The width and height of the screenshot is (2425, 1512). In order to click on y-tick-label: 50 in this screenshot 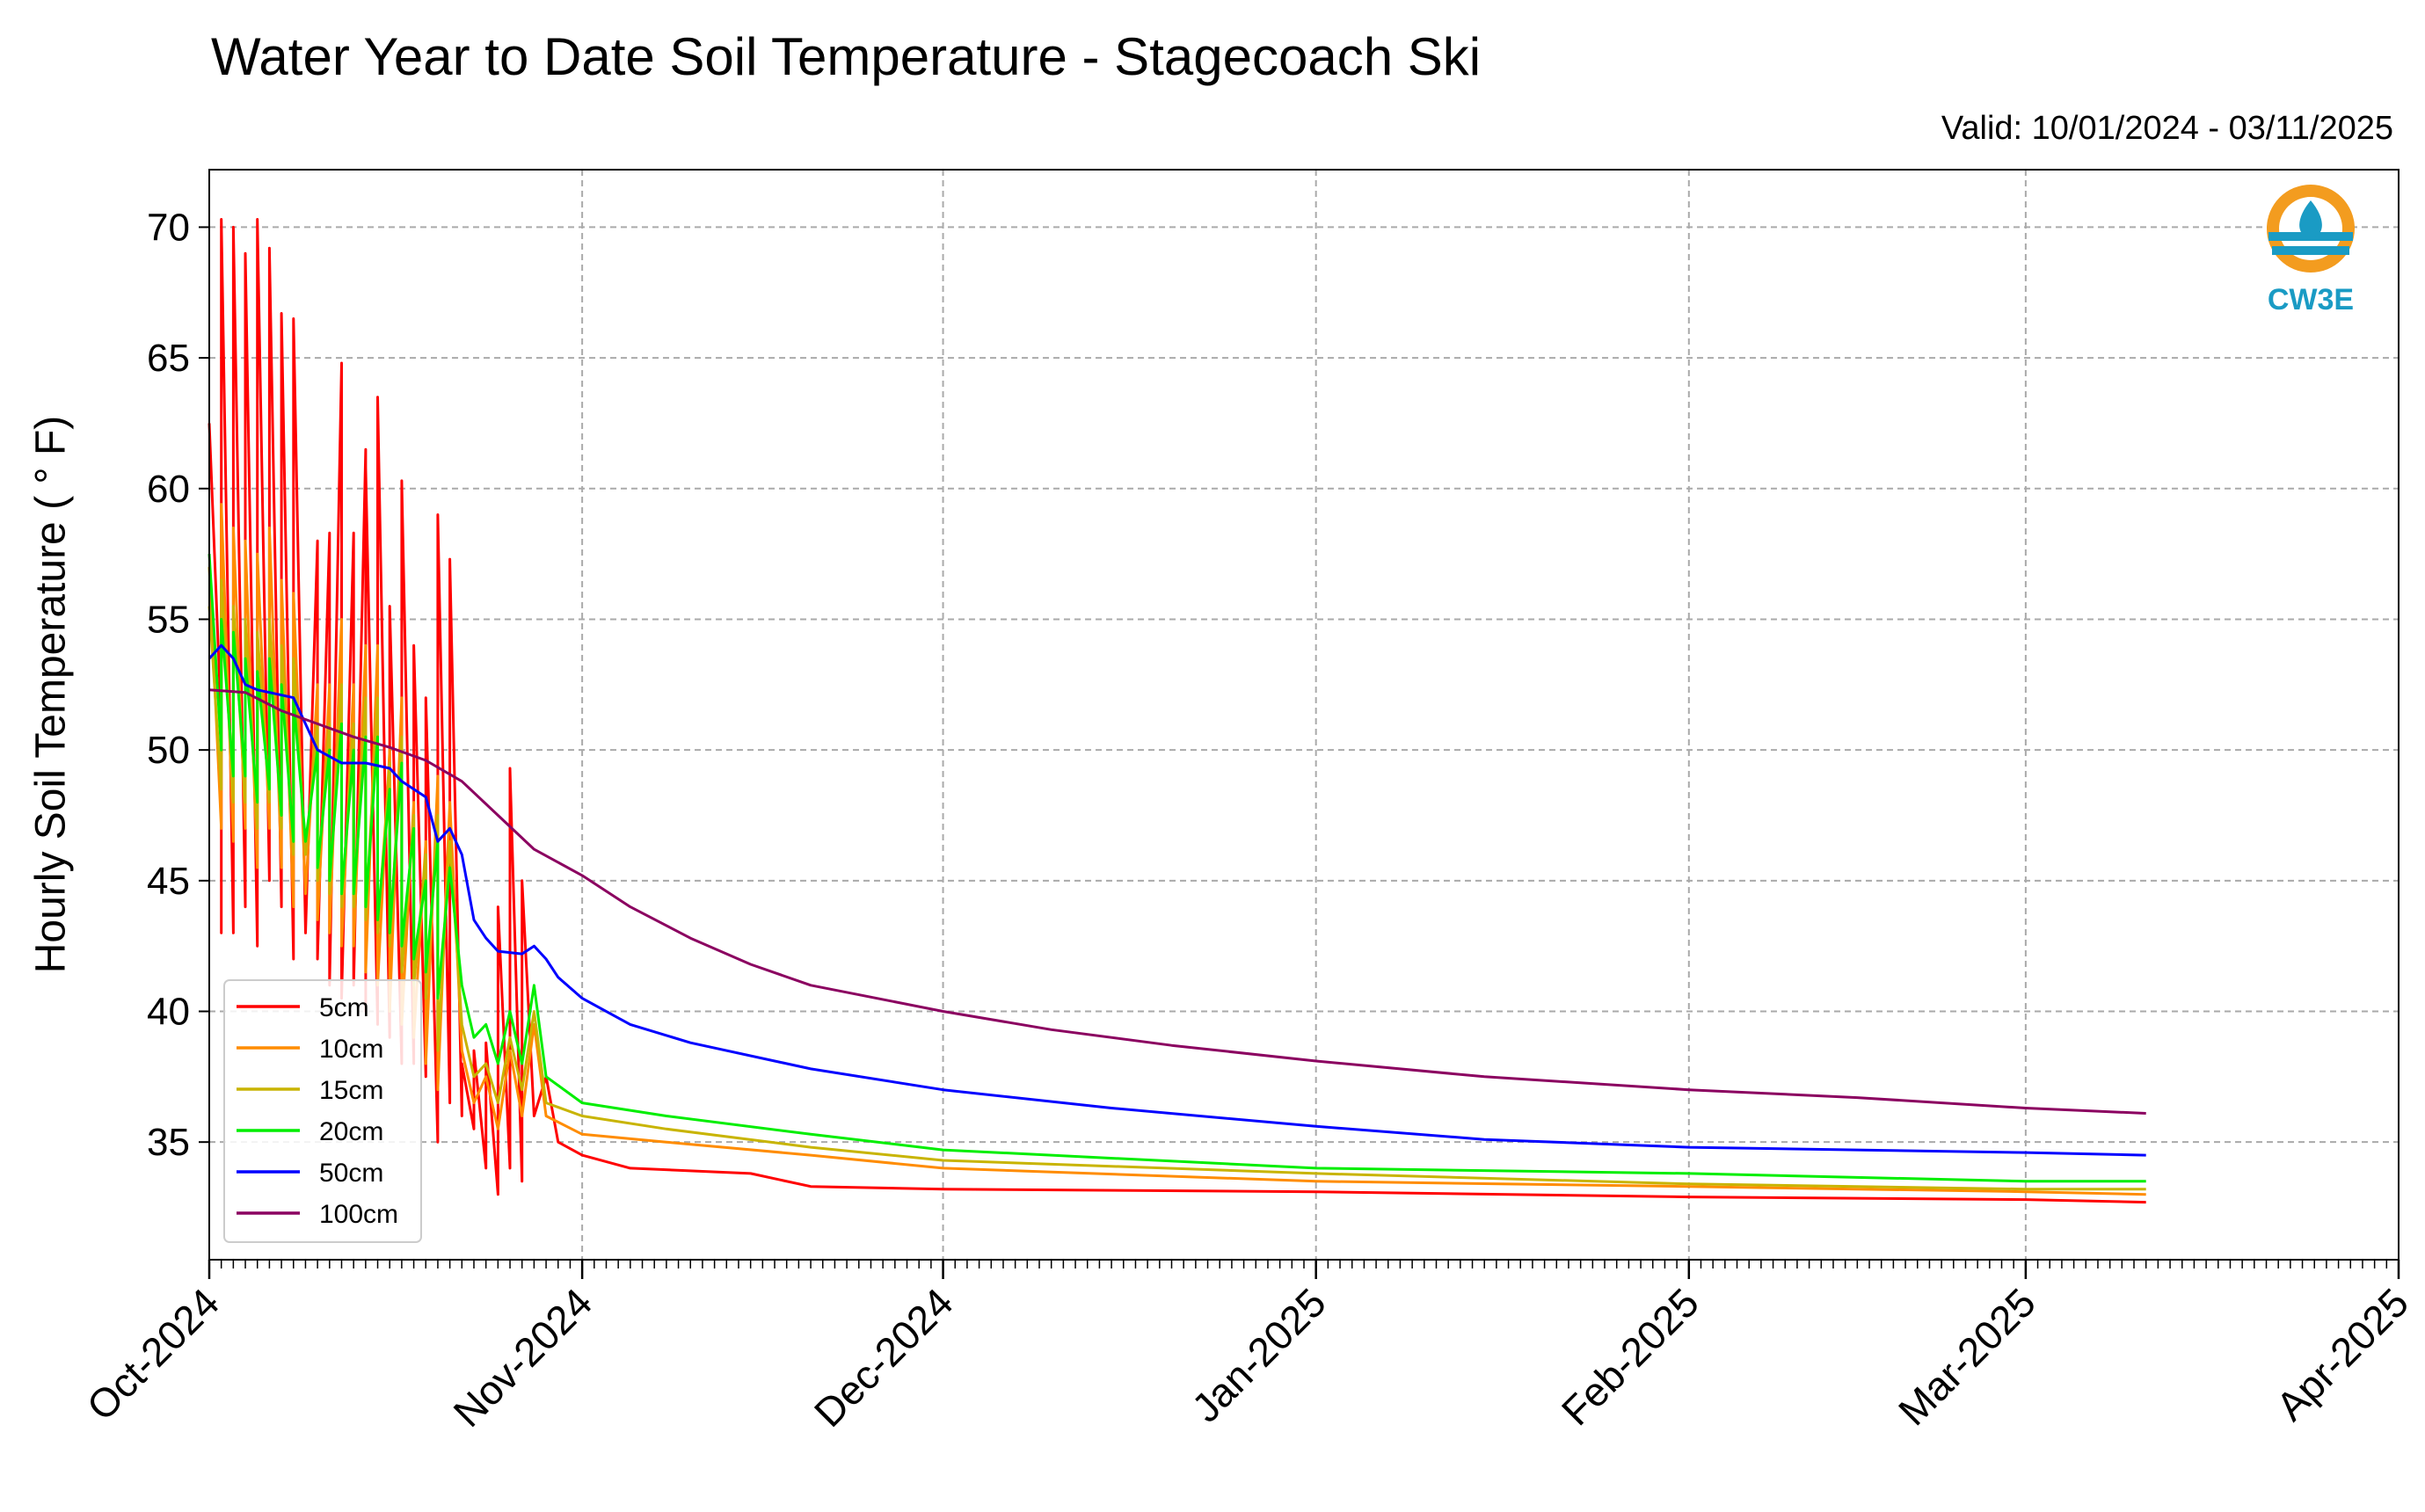, I will do `click(168, 751)`.